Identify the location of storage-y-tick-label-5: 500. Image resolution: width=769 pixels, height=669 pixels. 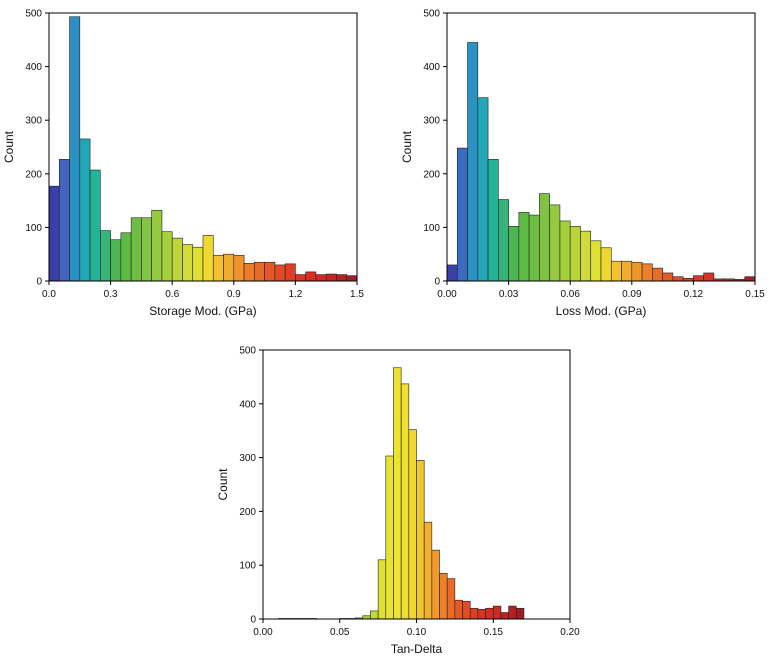
(33, 14).